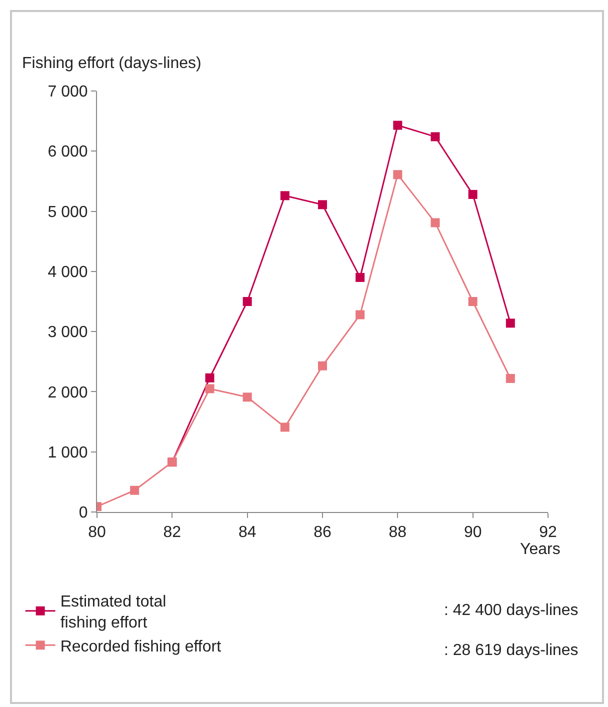 The height and width of the screenshot is (707, 608). I want to click on text: : 28 619 days-lines, so click(511, 650).